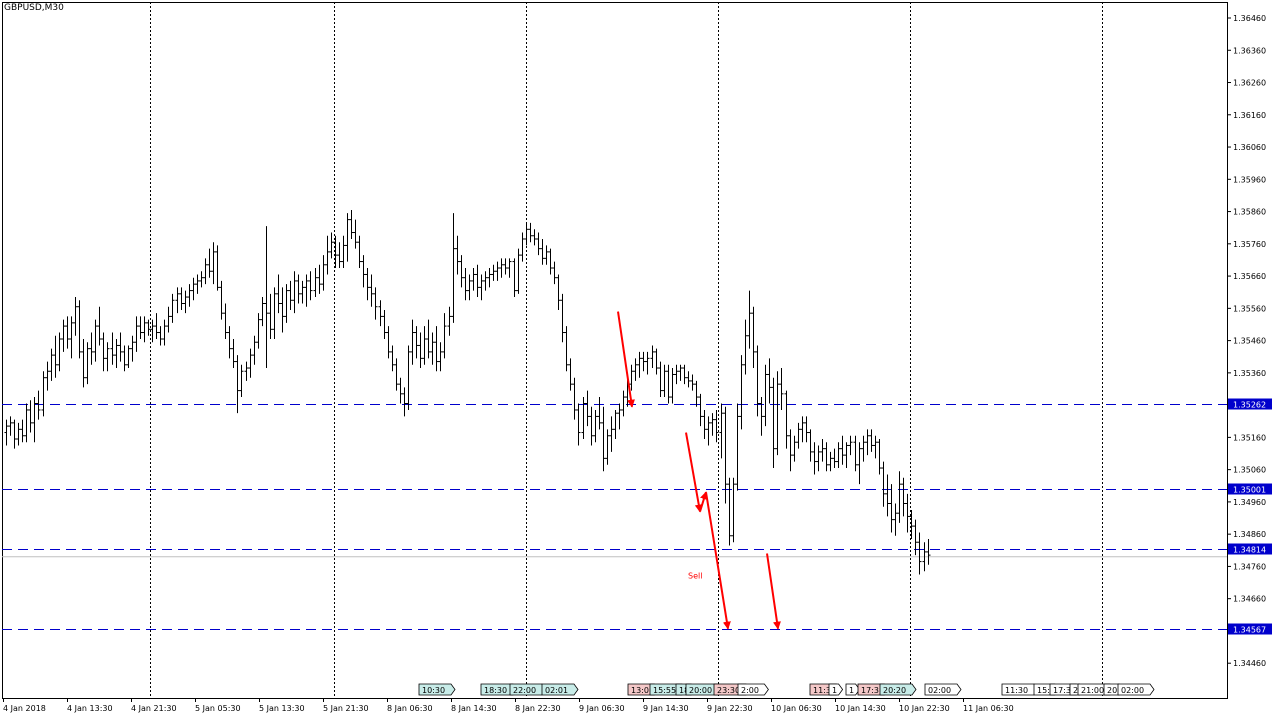 This screenshot has height=724, width=1280. What do you see at coordinates (1249, 566) in the screenshot?
I see `y-tick-label: 1.34760` at bounding box center [1249, 566].